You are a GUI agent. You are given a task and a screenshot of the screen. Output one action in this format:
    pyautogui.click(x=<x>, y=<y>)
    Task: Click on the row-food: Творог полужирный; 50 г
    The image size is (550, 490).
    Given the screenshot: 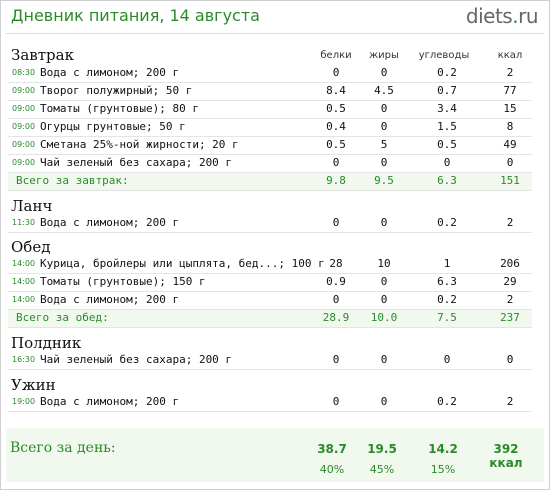 What is the action you would take?
    pyautogui.click(x=116, y=90)
    